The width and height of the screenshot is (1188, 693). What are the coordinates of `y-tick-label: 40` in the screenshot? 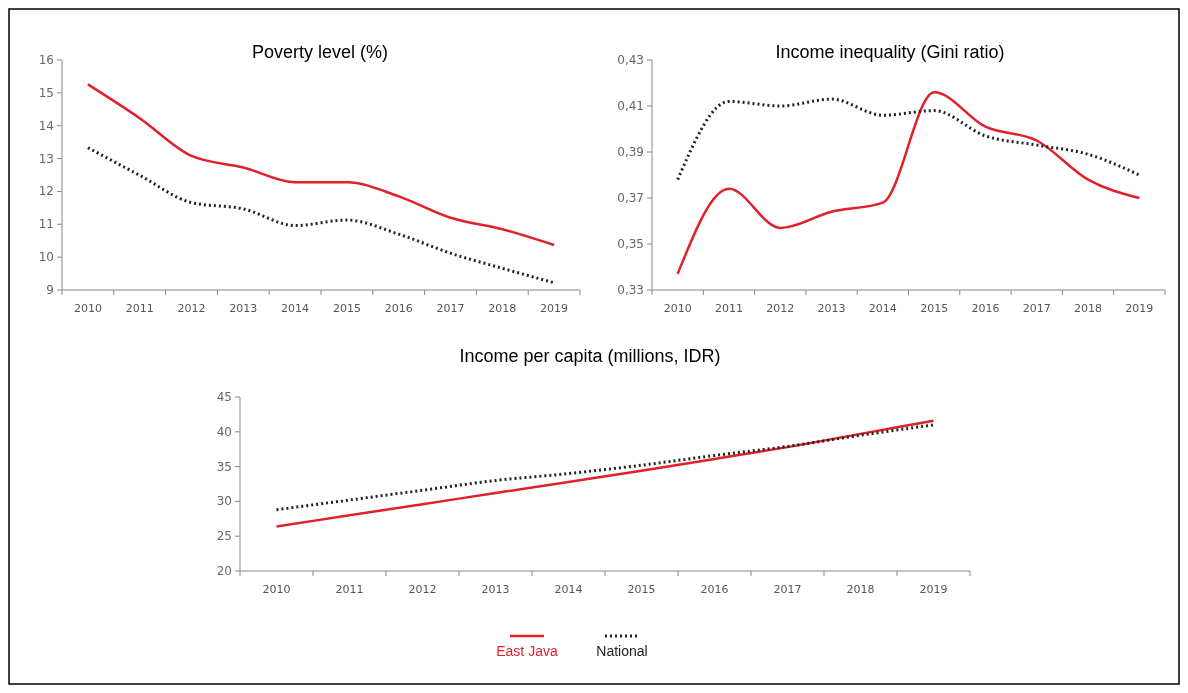 It's located at (224, 431).